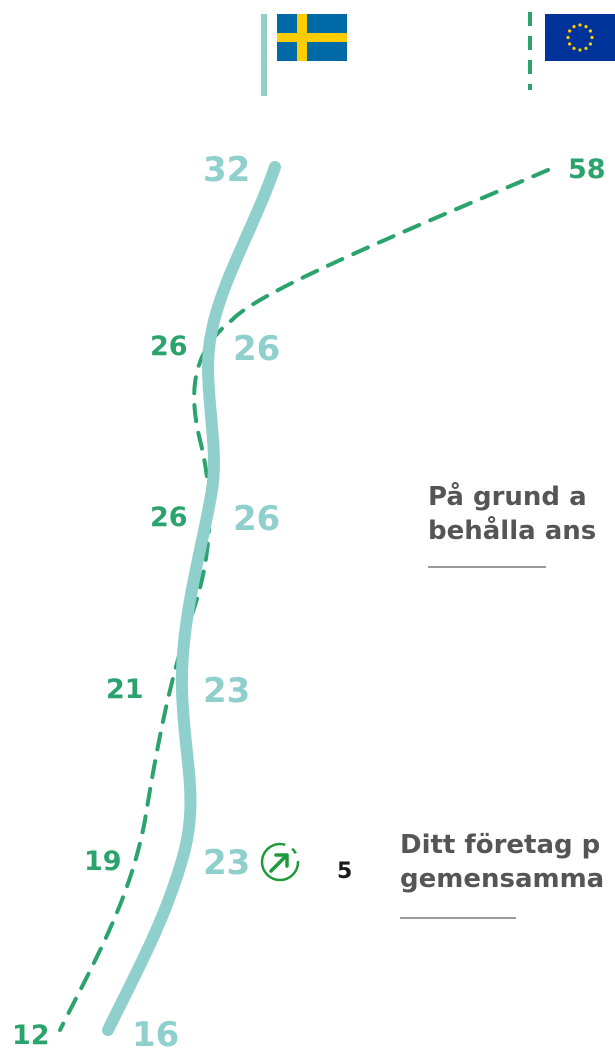  What do you see at coordinates (156, 1035) in the screenshot?
I see `sweden-value: 16` at bounding box center [156, 1035].